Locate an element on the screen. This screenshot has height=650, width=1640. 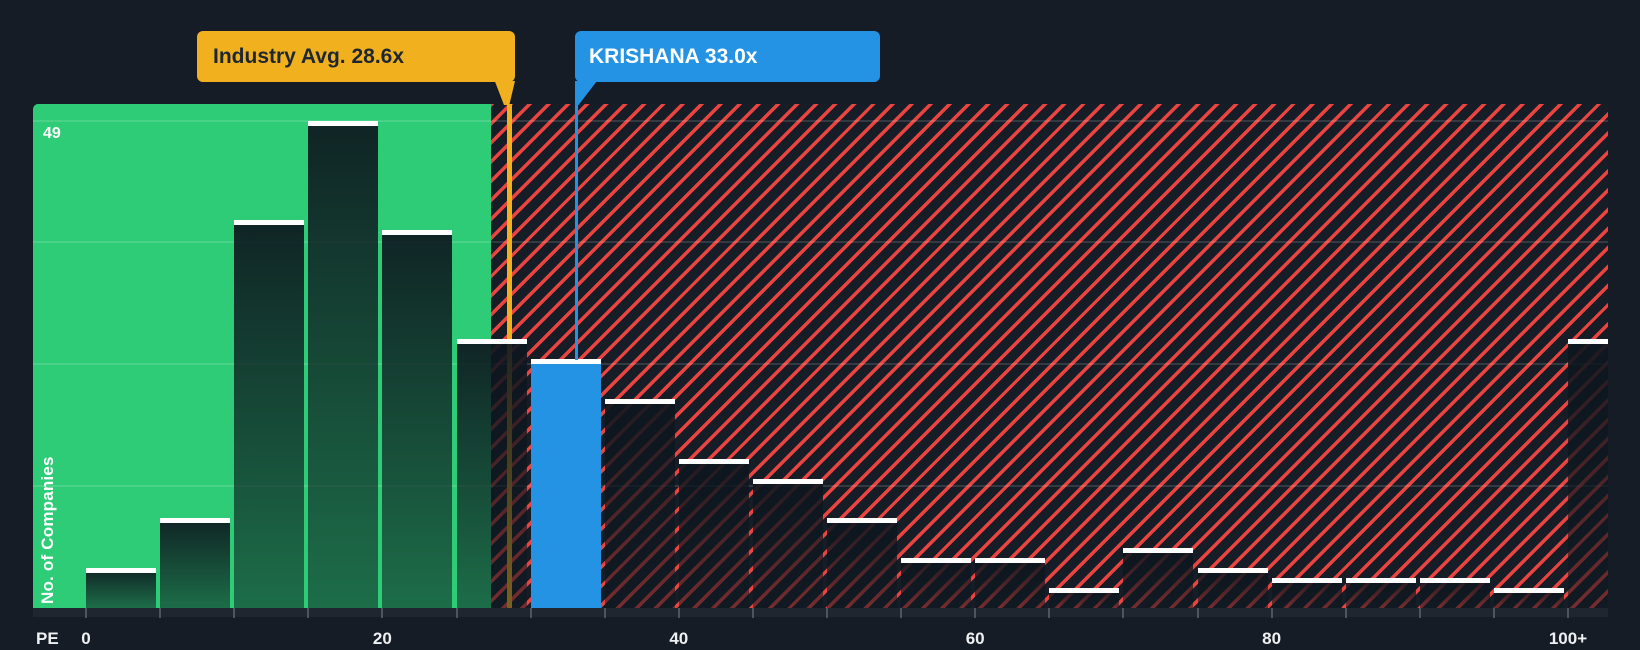
company-flag-pointer is located at coordinates (586, 93).